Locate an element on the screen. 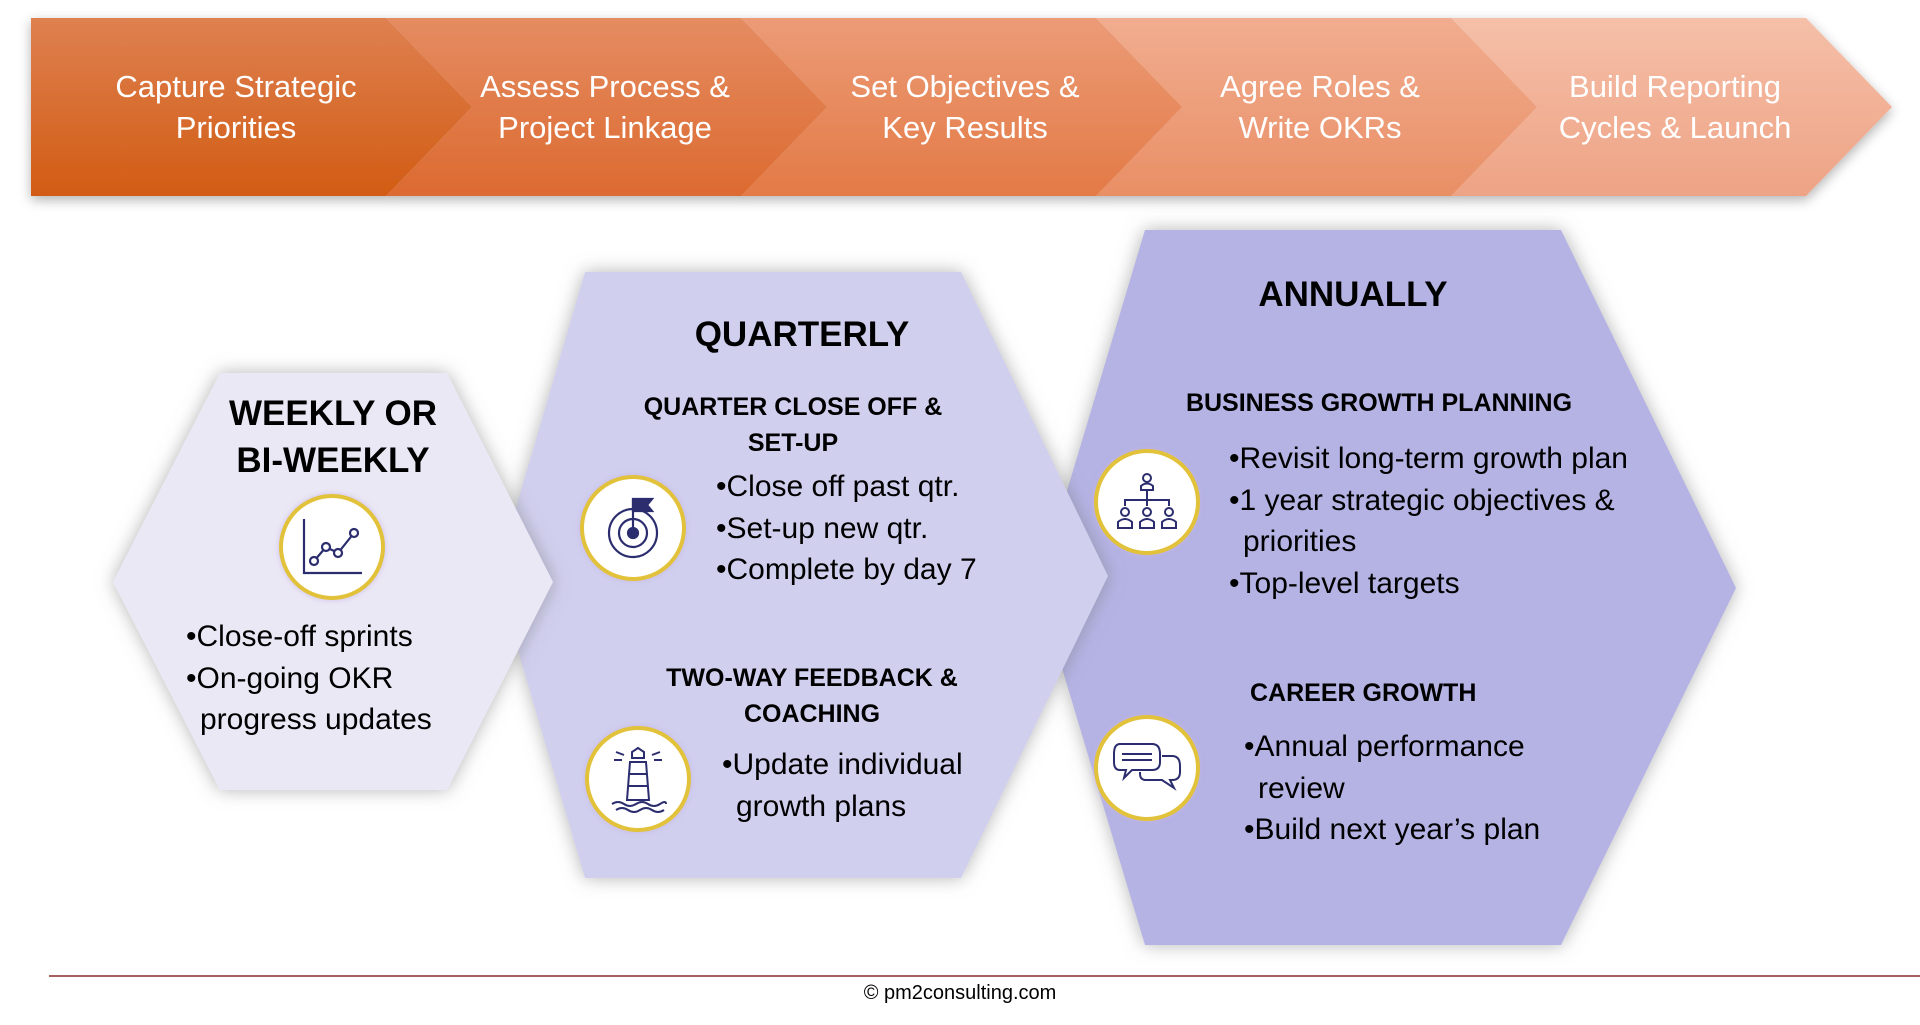 The image size is (1920, 1025). business-growth-heading: BUSINESS GROWTH PLANNING is located at coordinates (1379, 403).